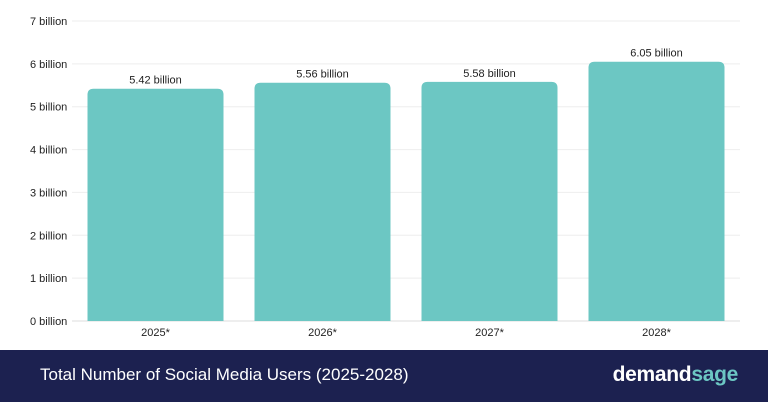 The width and height of the screenshot is (768, 402). Describe the element at coordinates (489, 333) in the screenshot. I see `x-tick-label: 2027*` at that location.